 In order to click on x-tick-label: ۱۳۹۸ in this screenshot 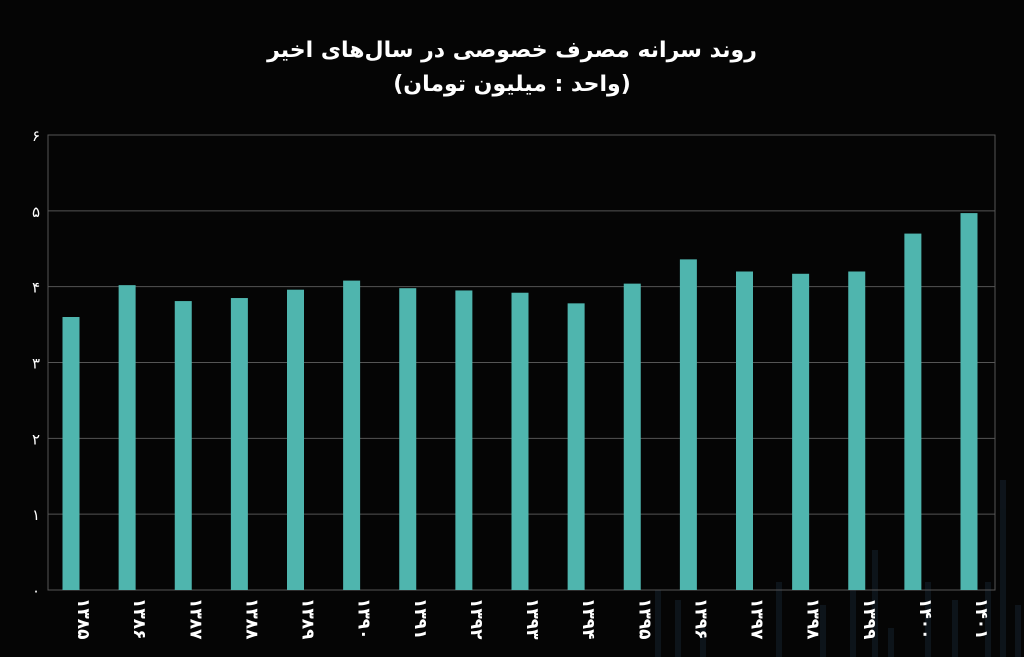, I will do `click(813, 619)`.